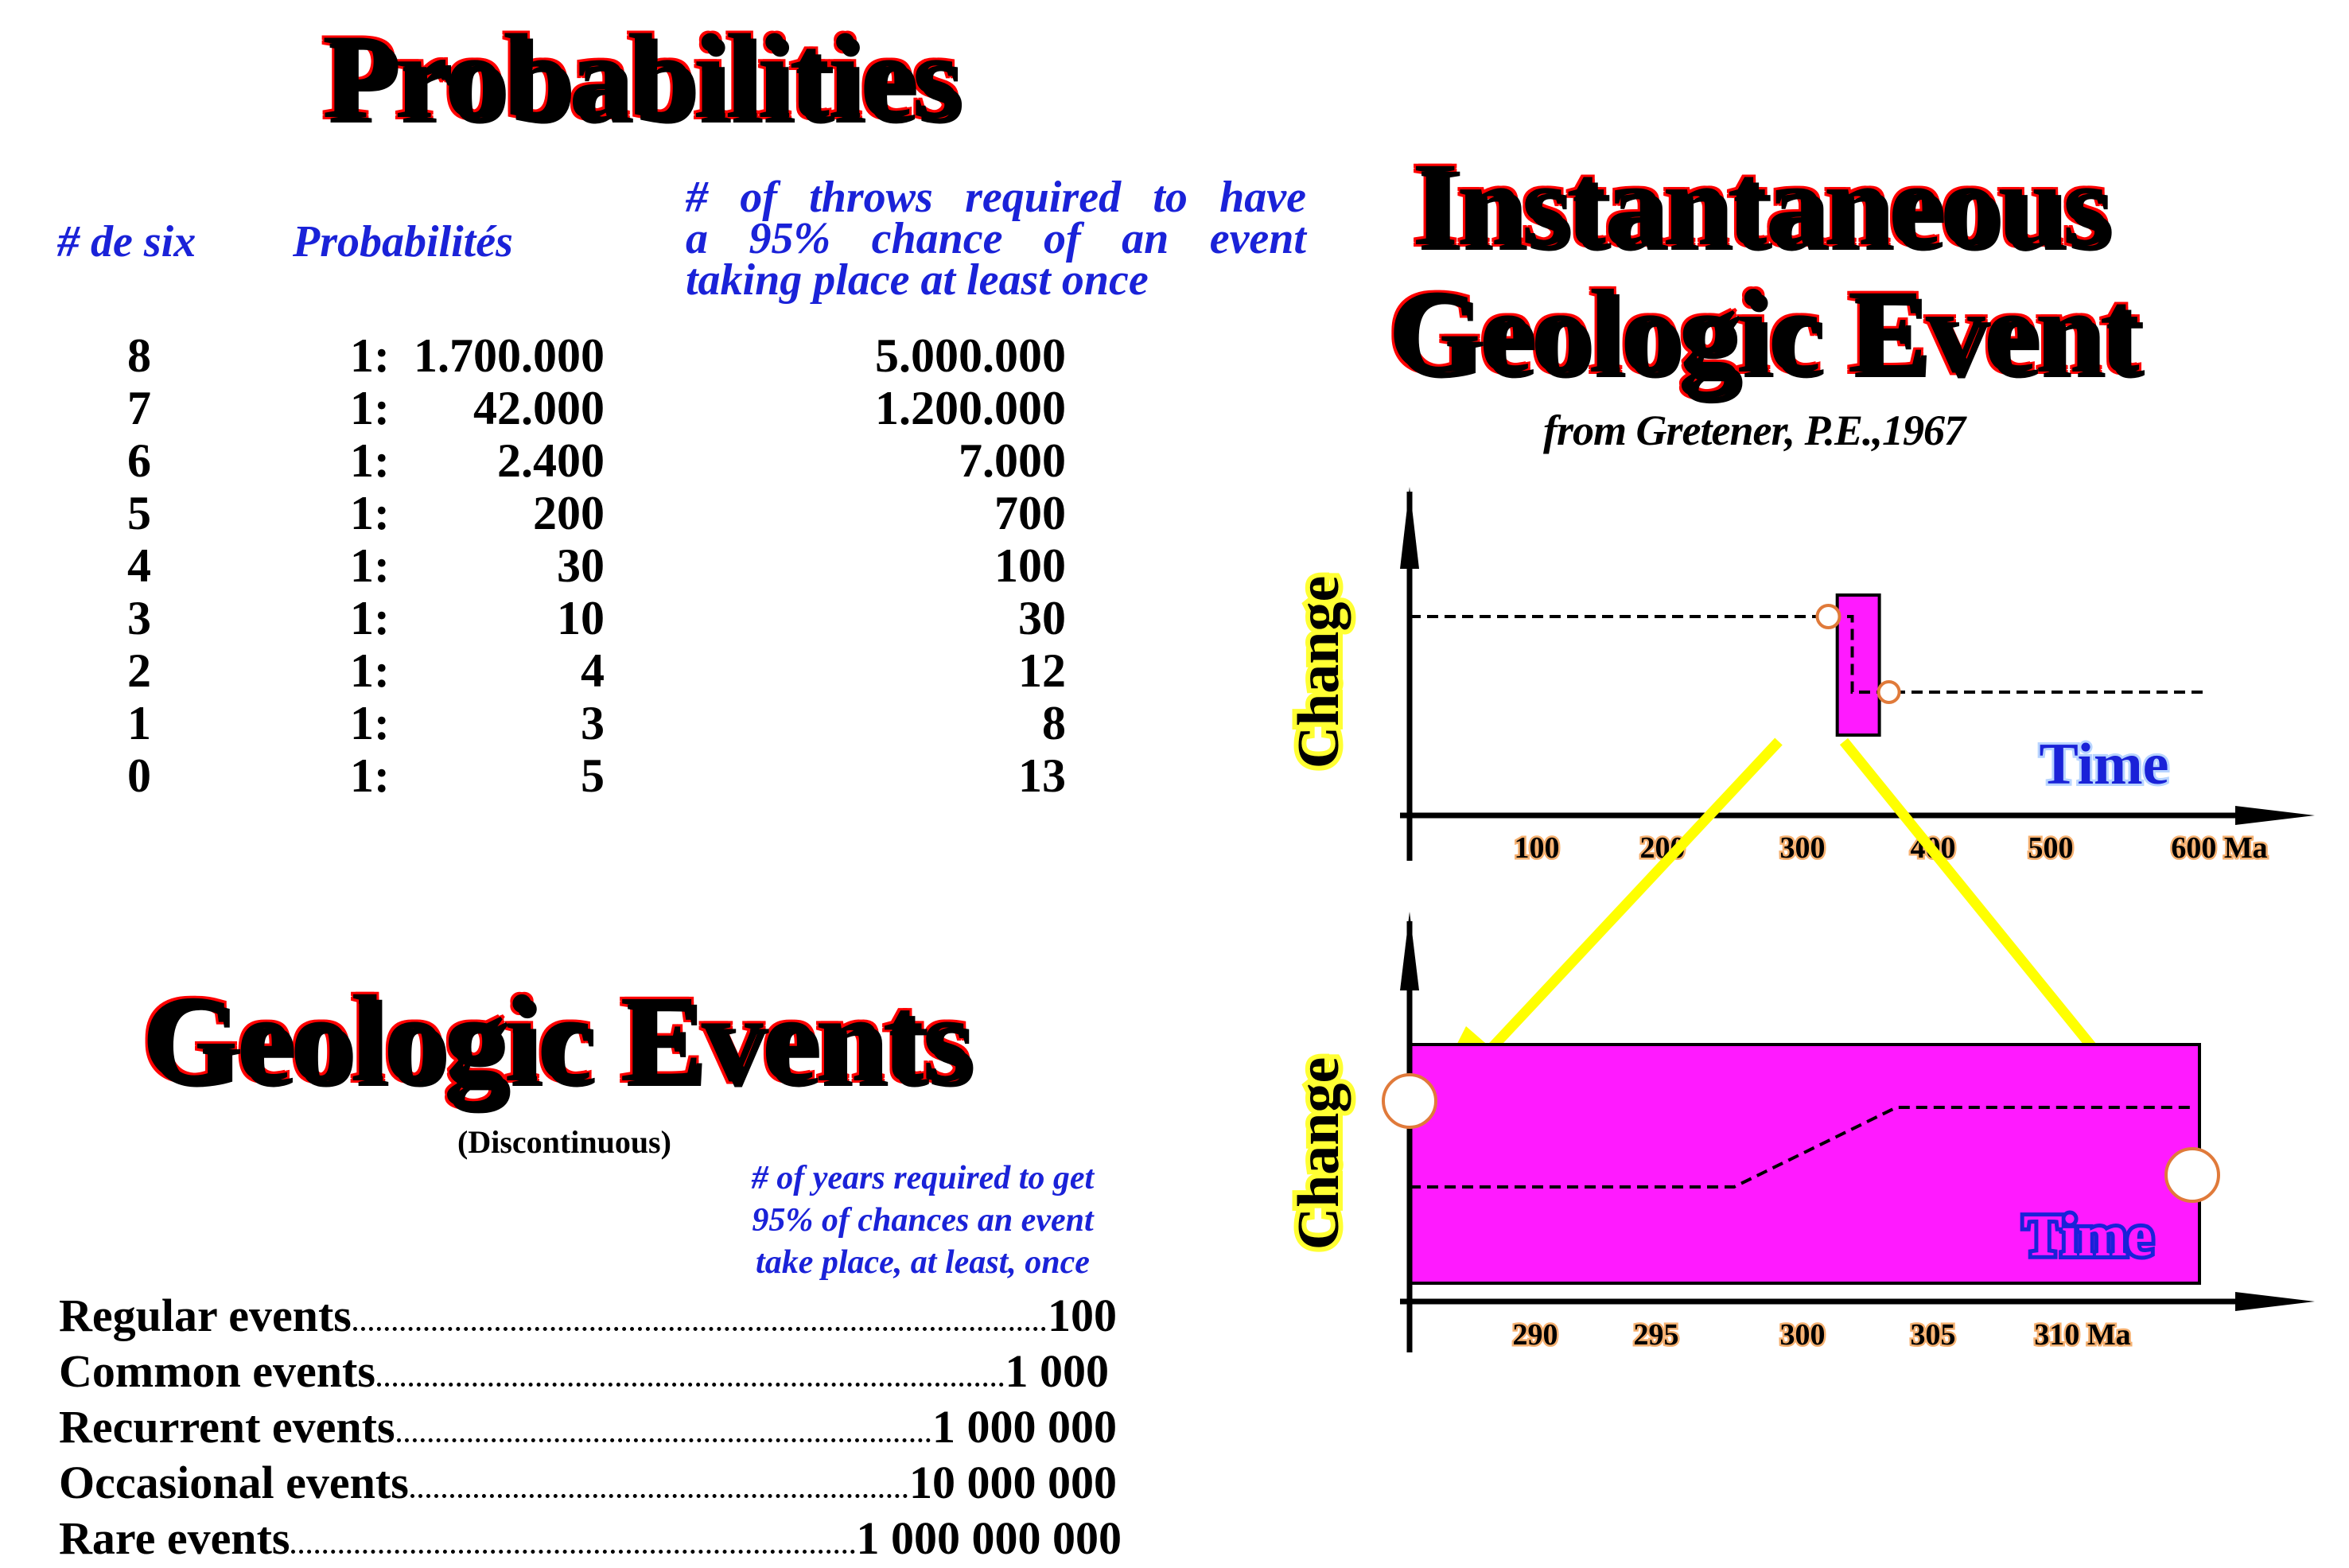 The width and height of the screenshot is (2349, 1568). I want to click on top-y-arrow, so click(1409, 528).